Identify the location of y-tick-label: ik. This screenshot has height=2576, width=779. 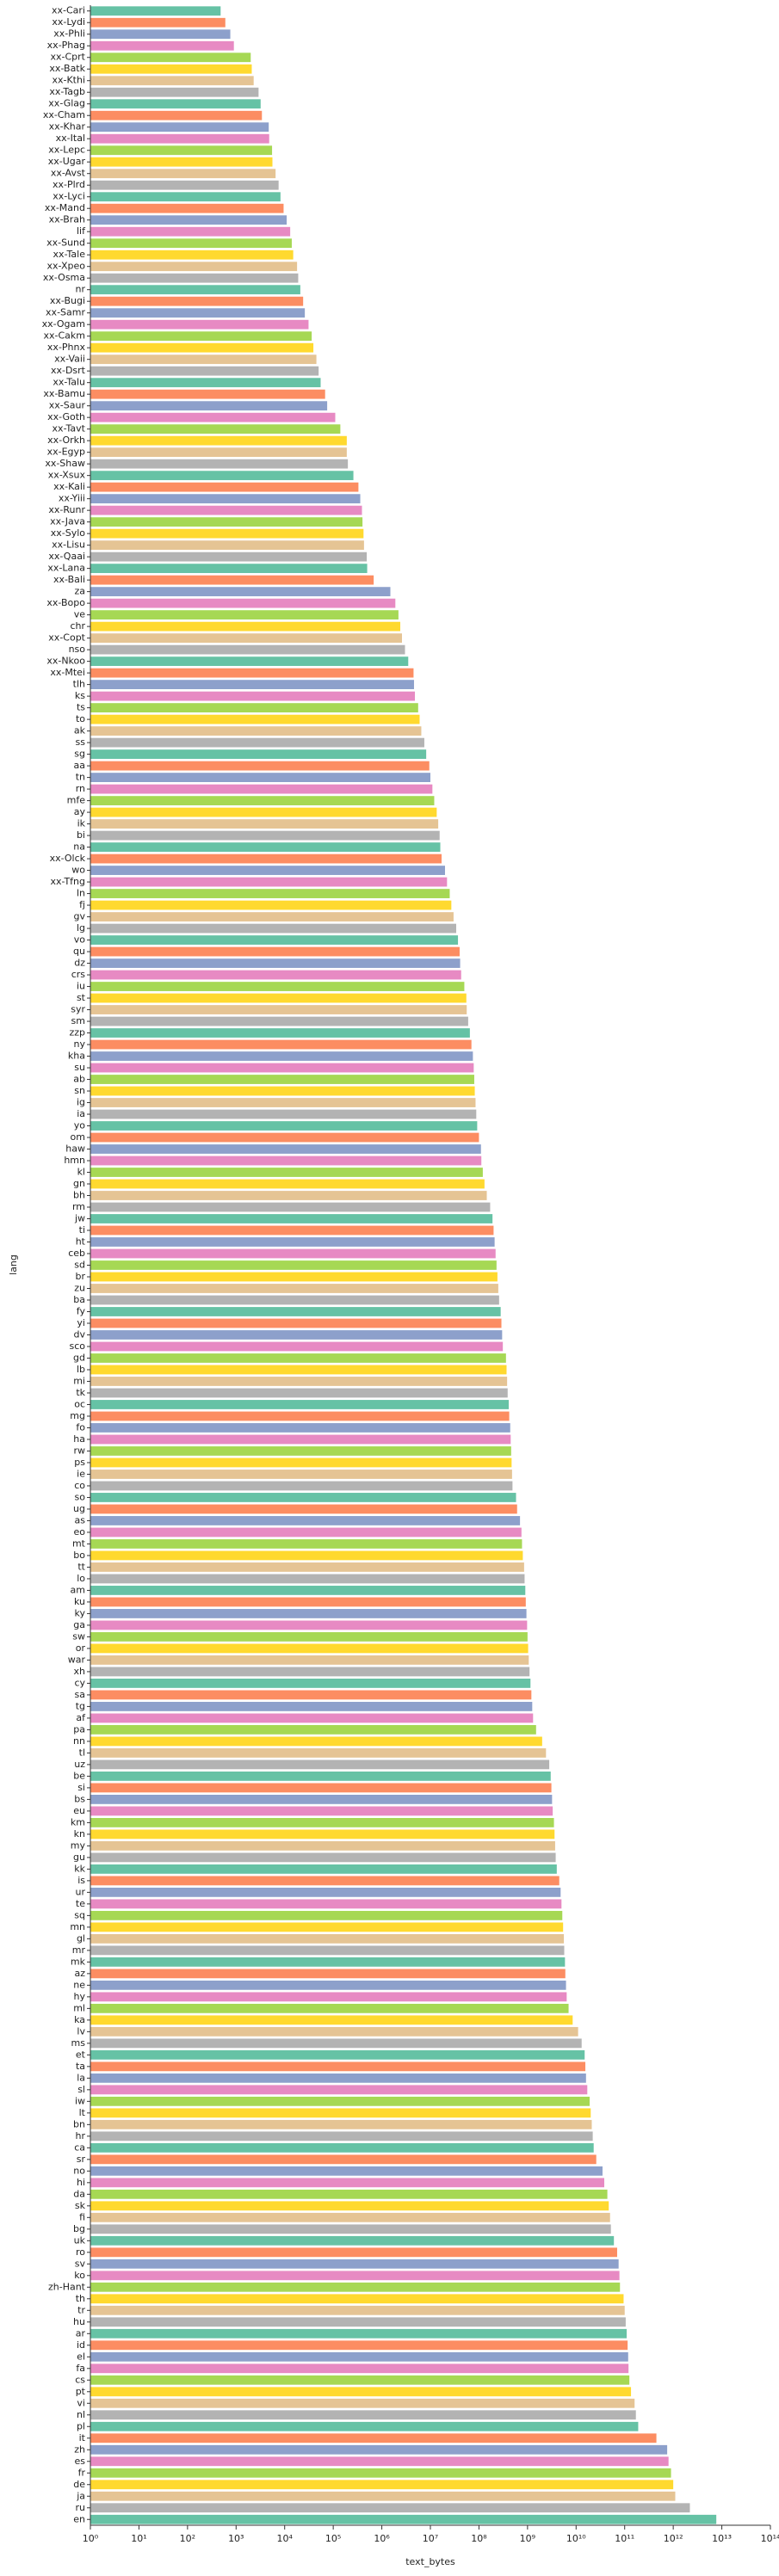
(81, 823).